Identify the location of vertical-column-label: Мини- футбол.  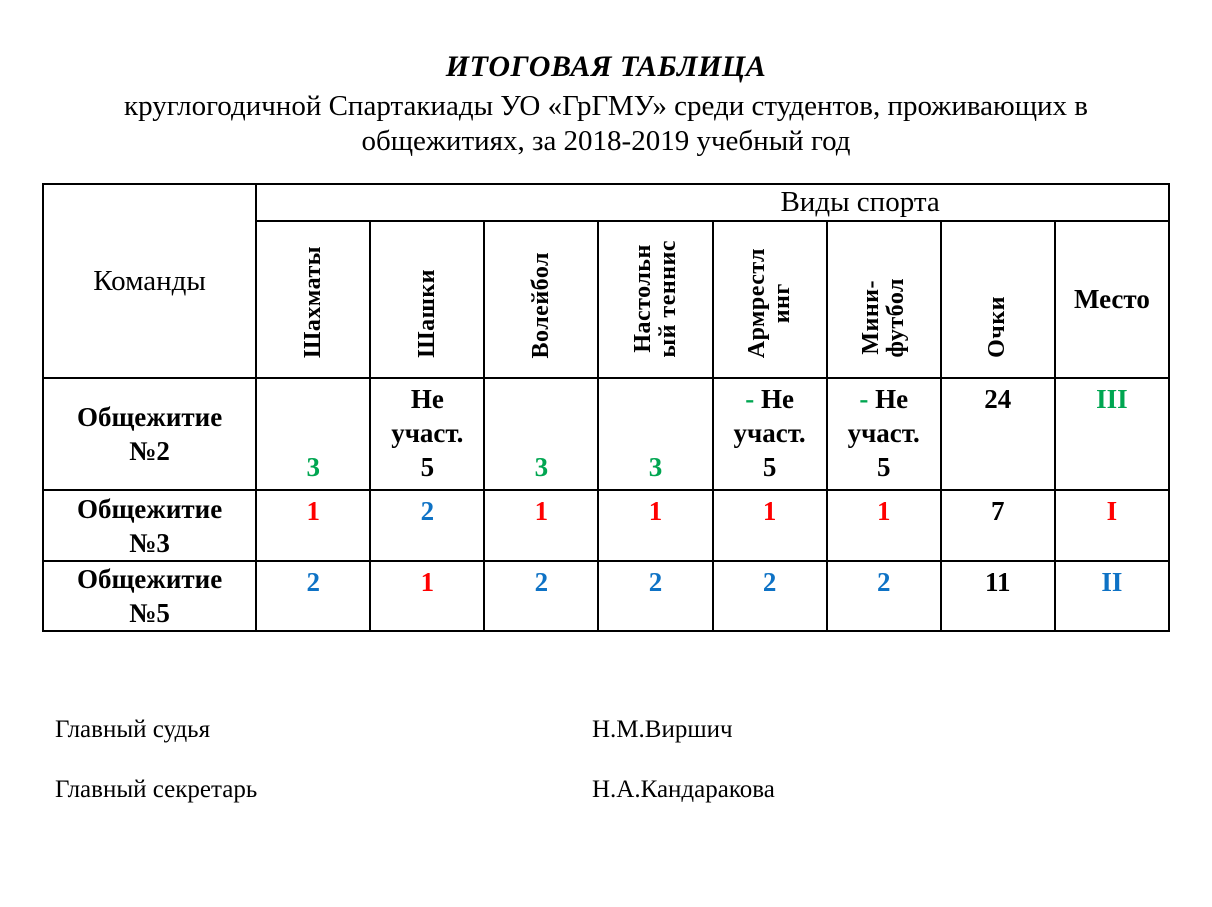
(883, 318).